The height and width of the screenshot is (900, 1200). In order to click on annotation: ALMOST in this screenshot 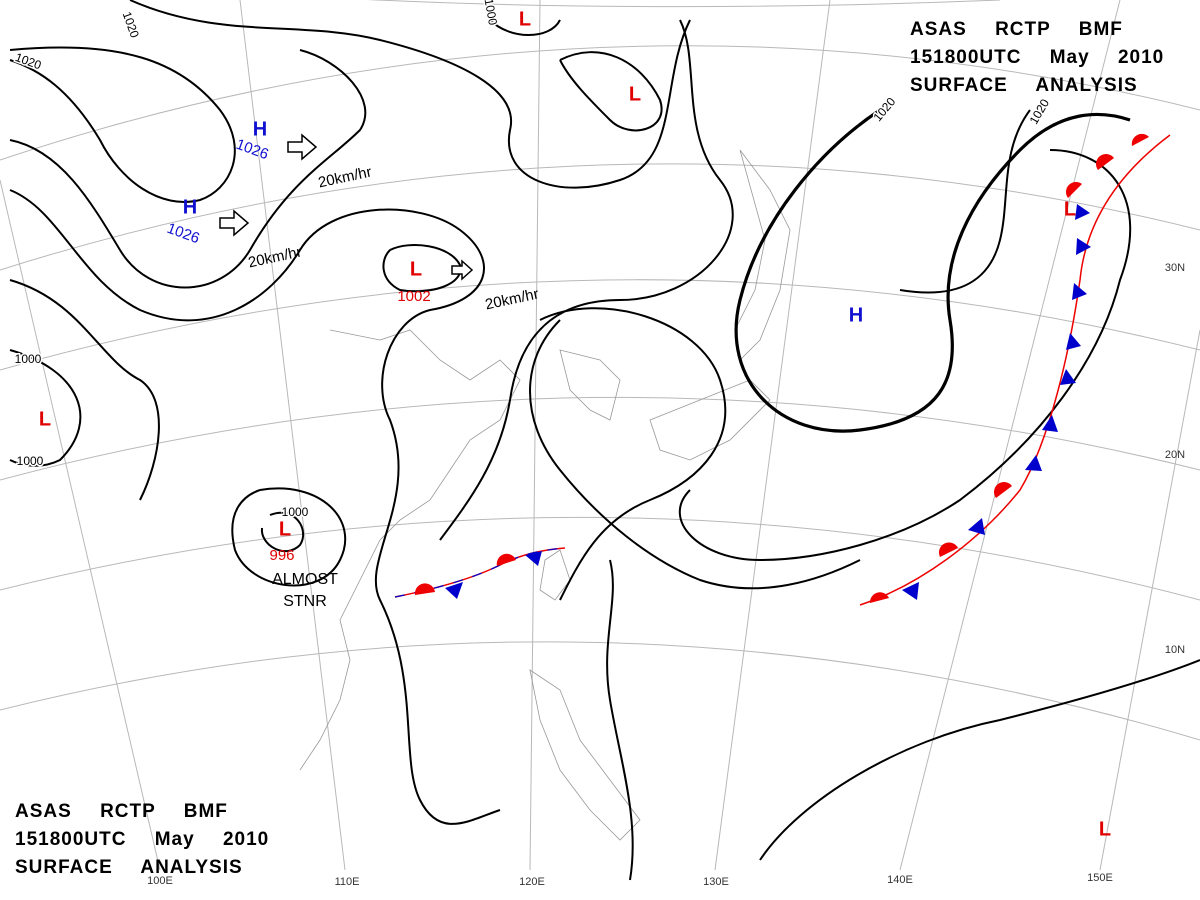, I will do `click(305, 579)`.